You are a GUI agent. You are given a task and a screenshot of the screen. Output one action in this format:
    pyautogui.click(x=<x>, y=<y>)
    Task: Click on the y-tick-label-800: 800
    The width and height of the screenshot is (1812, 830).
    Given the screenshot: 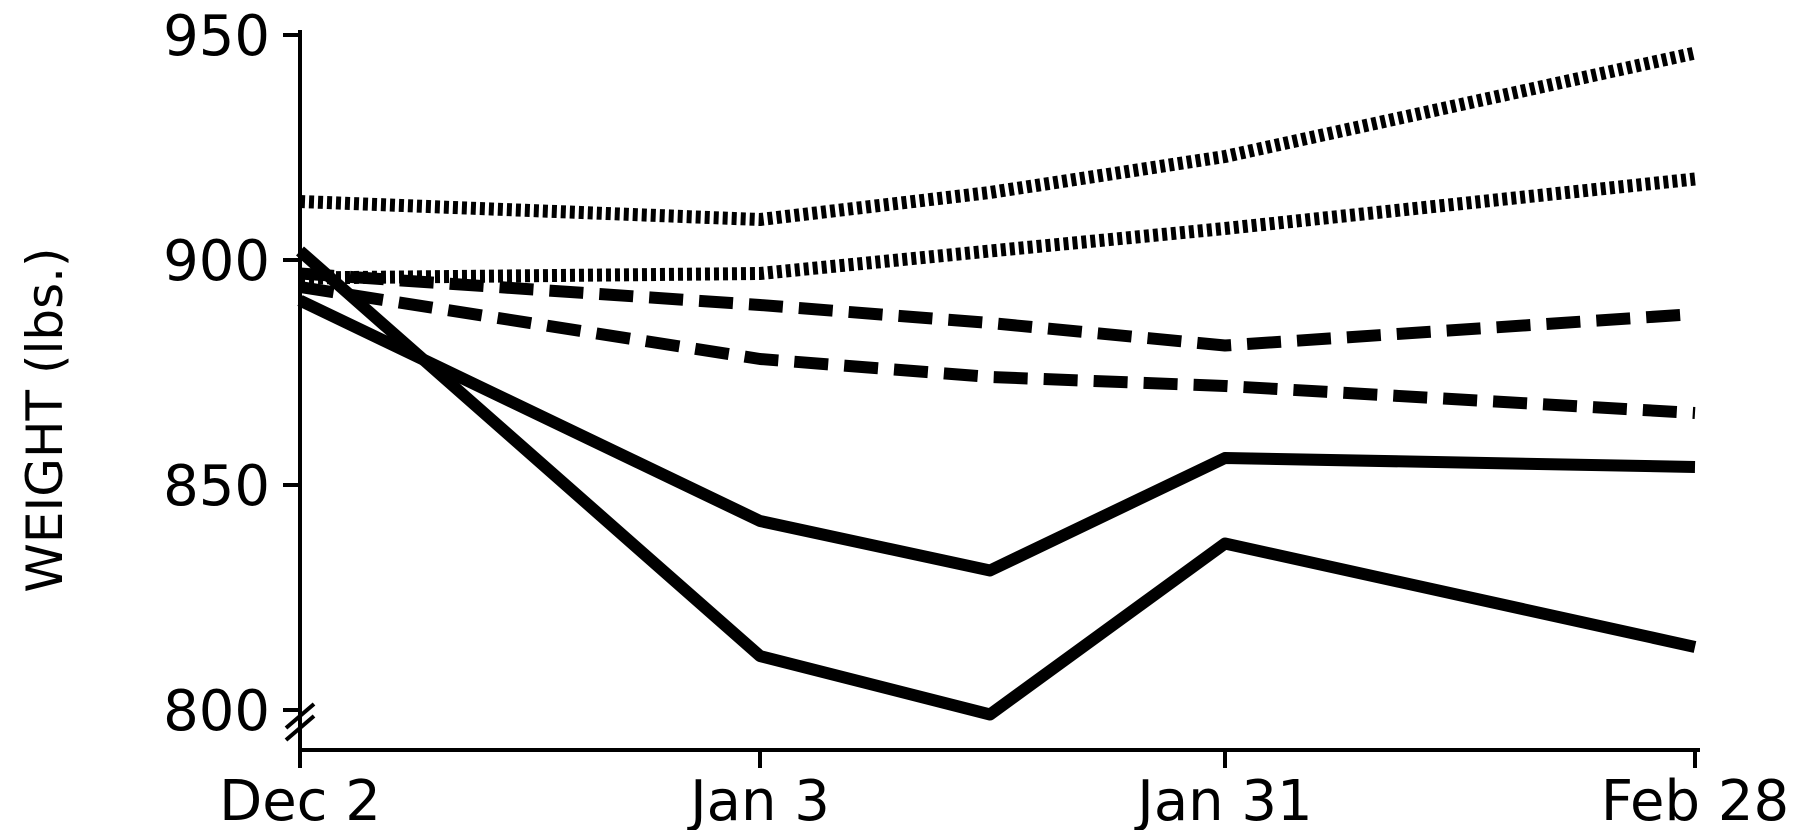 What is the action you would take?
    pyautogui.click(x=216, y=711)
    